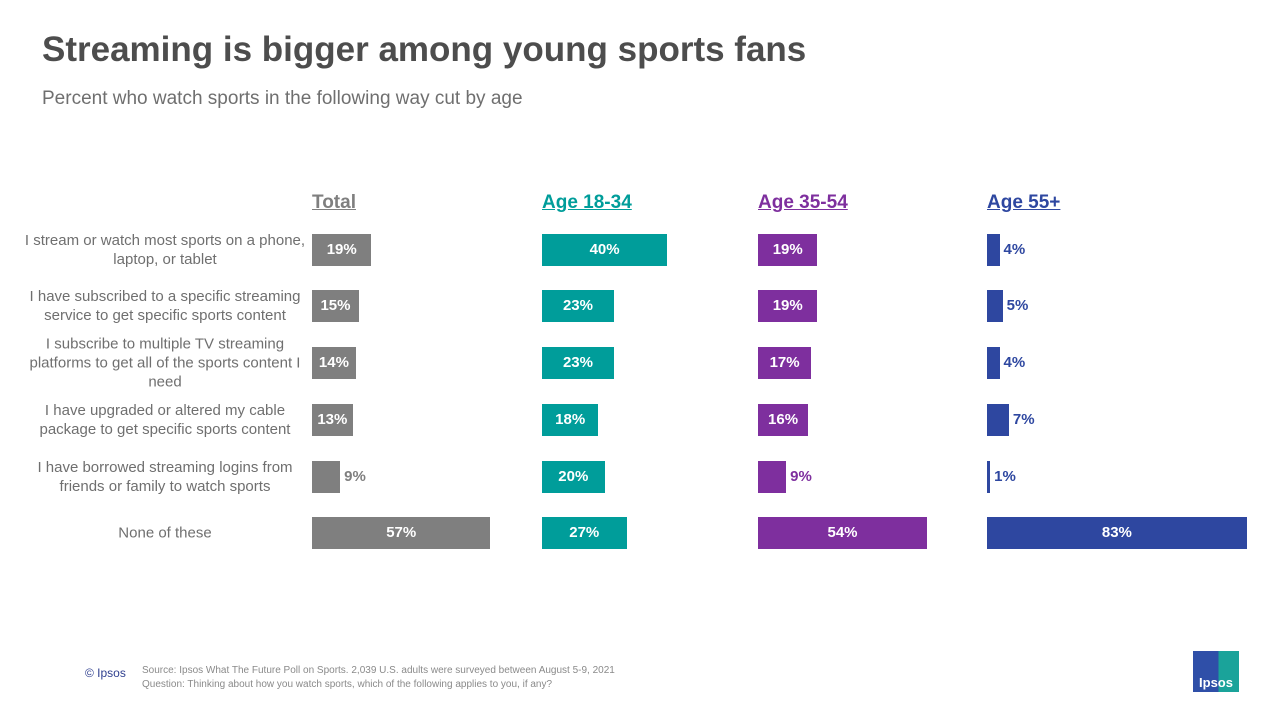 The width and height of the screenshot is (1280, 720). I want to click on series-header: Age 55+, so click(1024, 202).